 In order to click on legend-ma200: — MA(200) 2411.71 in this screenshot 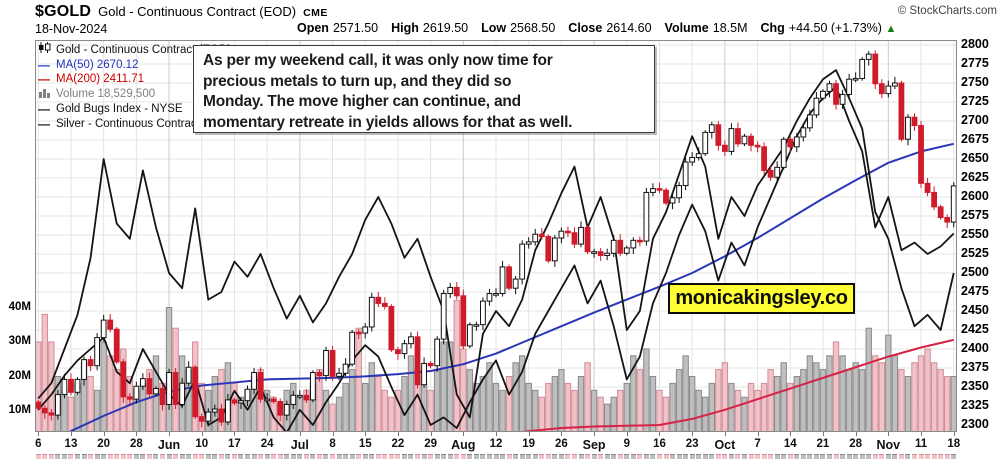, I will do `click(91, 79)`.